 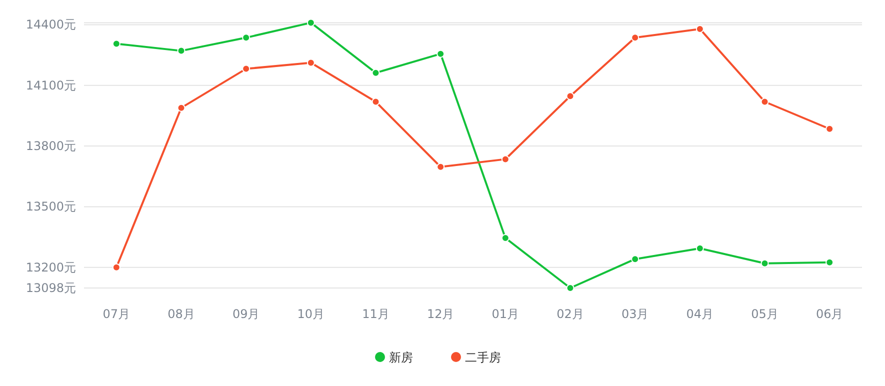 What do you see at coordinates (116, 314) in the screenshot?
I see `x-tick-label: 07月` at bounding box center [116, 314].